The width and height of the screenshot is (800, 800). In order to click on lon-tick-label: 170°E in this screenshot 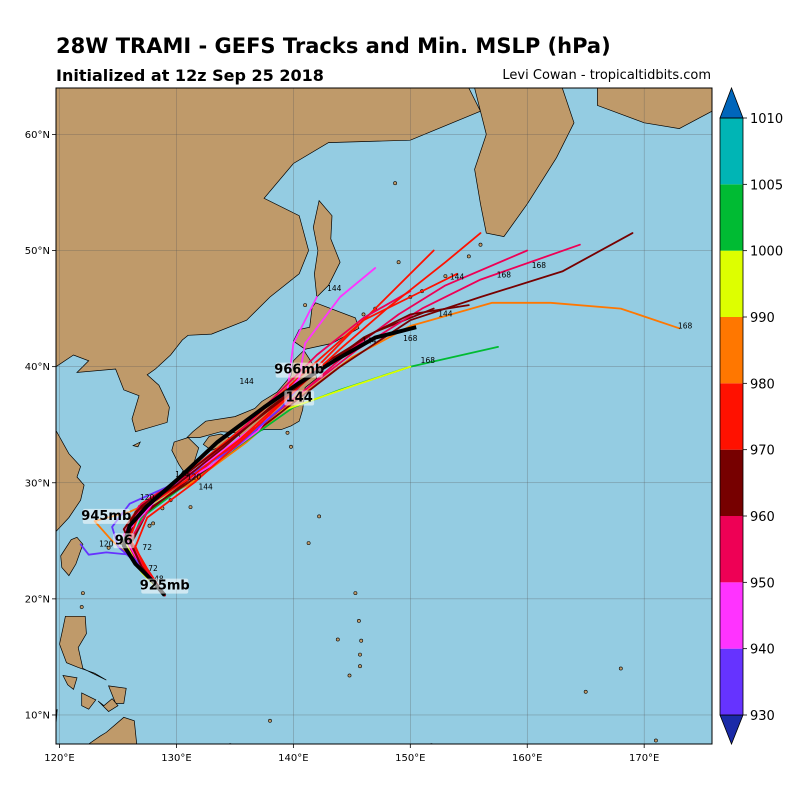, I will do `click(644, 758)`.